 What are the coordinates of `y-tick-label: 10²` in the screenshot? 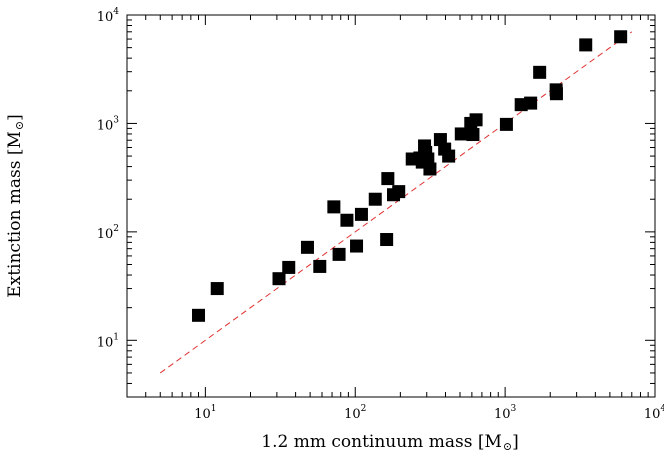 It's located at (108, 233).